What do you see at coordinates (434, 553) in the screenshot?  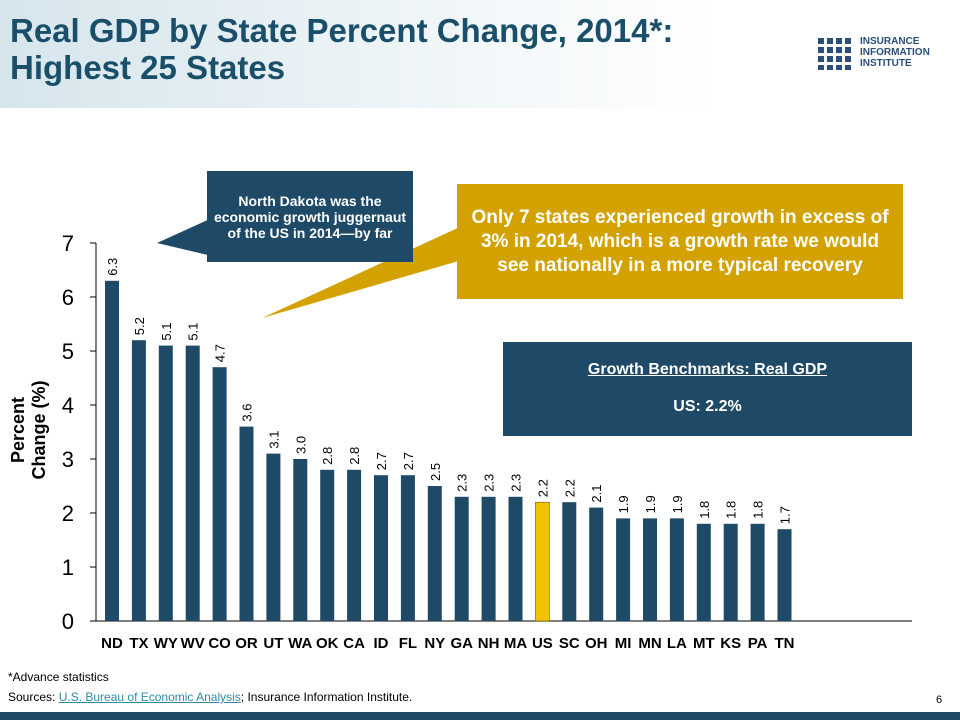 I see `bar-ny` at bounding box center [434, 553].